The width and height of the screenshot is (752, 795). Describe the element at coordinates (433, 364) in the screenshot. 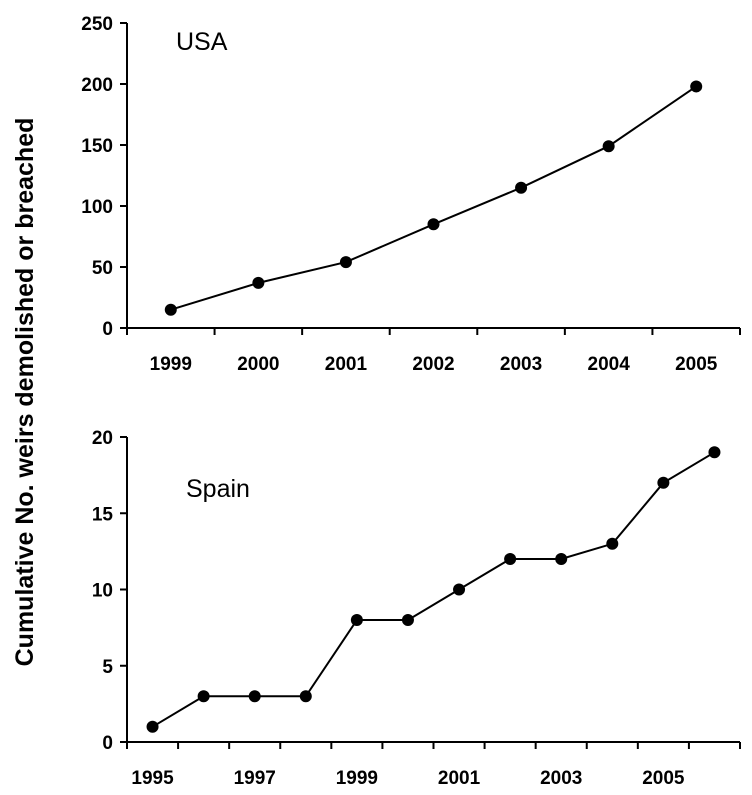

I see `usa-x-tick-label: 2002` at that location.